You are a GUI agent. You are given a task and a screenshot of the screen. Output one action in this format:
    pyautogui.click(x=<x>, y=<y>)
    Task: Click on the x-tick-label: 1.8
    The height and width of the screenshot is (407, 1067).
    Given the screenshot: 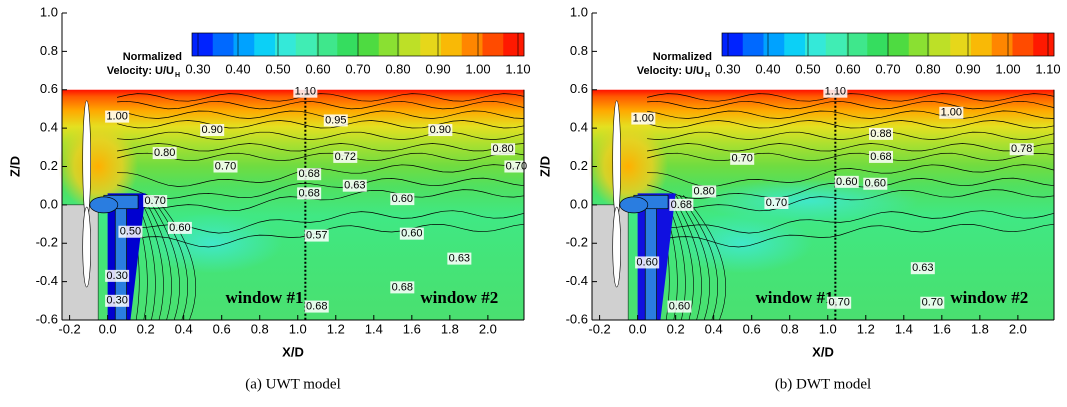 What is the action you would take?
    pyautogui.click(x=450, y=328)
    